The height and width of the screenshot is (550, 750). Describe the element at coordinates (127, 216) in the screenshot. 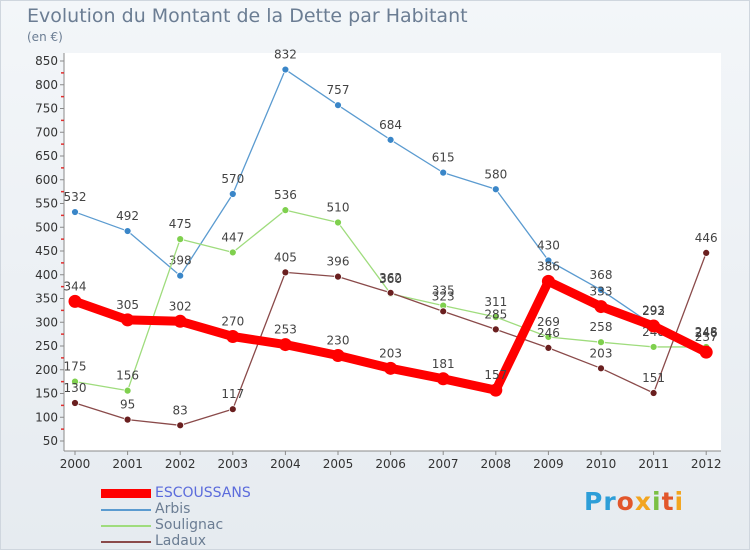

I see `data-label-arbis: 492` at that location.